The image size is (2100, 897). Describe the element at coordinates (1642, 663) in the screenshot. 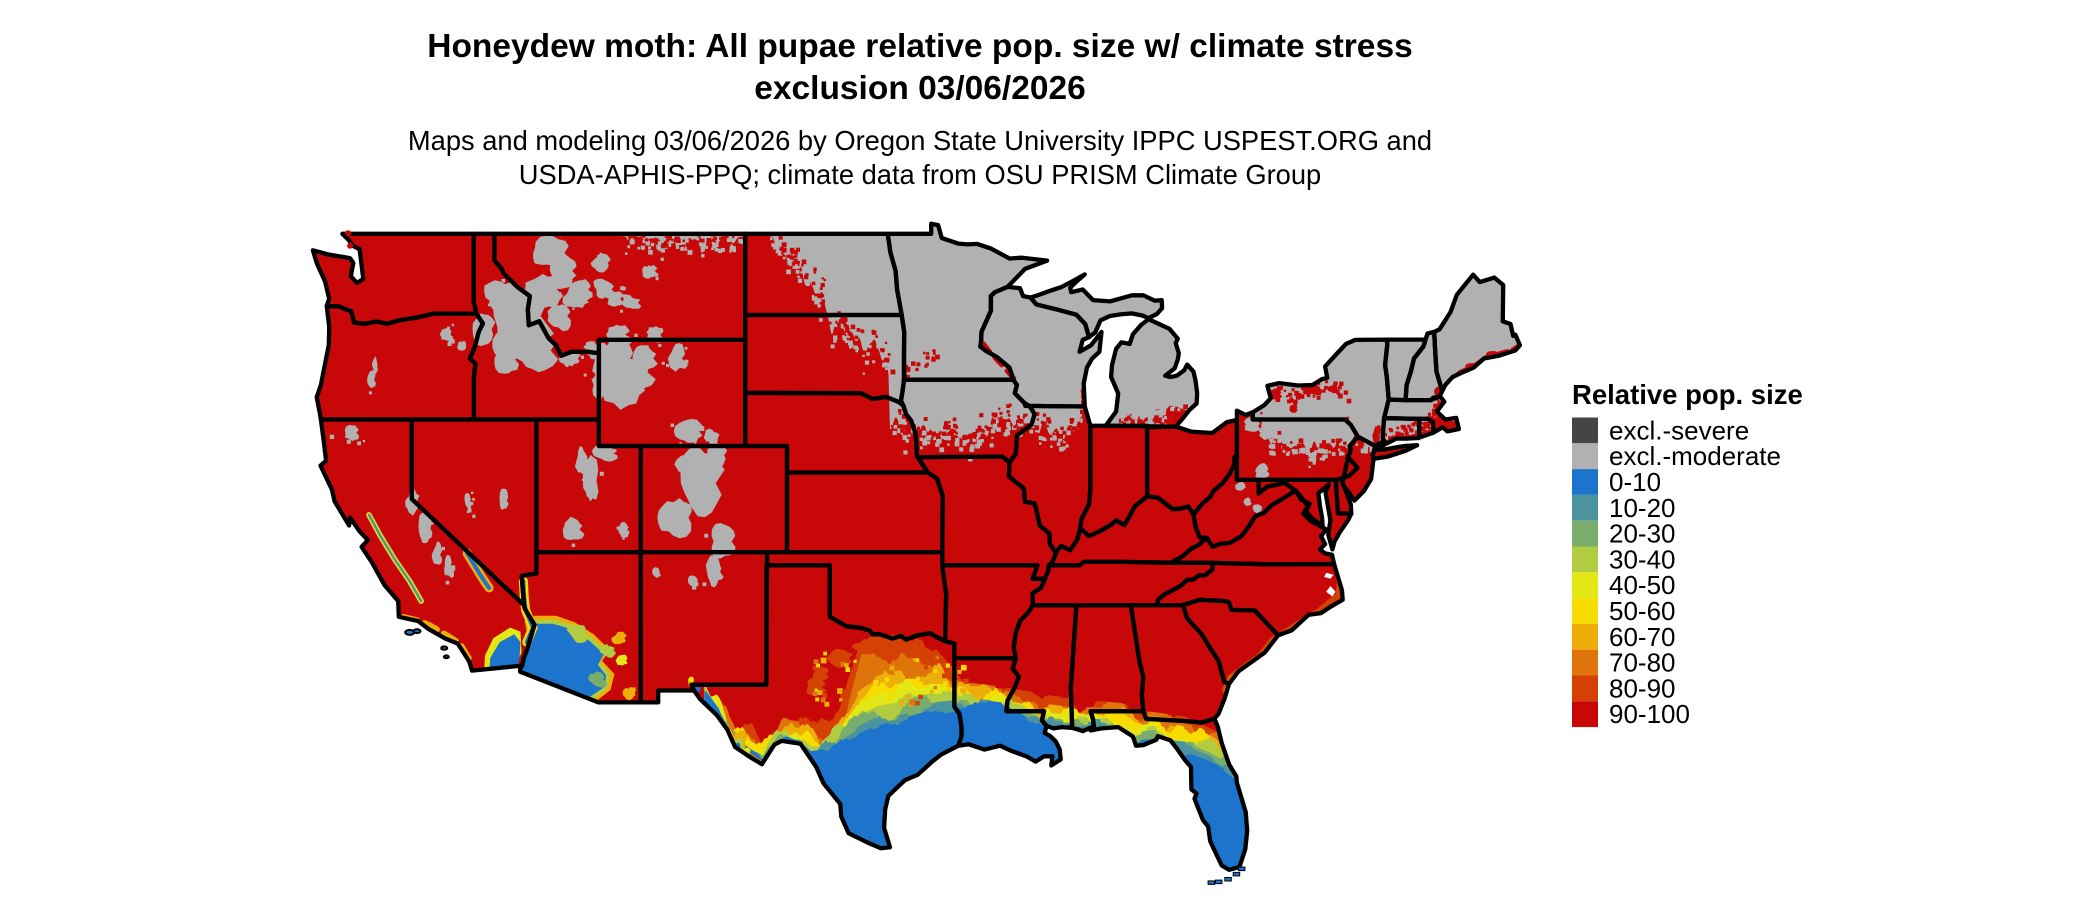

I see `svg-text: 70-80` at that location.